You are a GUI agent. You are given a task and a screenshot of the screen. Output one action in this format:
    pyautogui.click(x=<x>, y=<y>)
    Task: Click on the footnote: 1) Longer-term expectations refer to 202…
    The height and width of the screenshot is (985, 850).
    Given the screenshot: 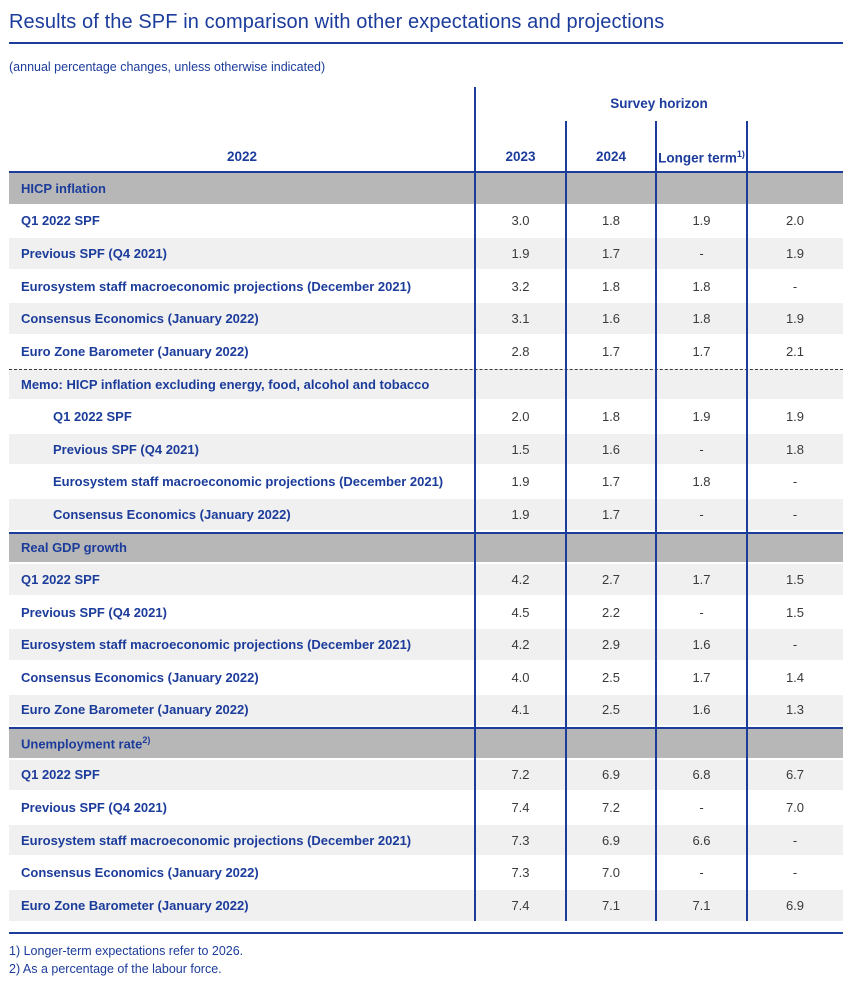 What is the action you would take?
    pyautogui.click(x=126, y=951)
    